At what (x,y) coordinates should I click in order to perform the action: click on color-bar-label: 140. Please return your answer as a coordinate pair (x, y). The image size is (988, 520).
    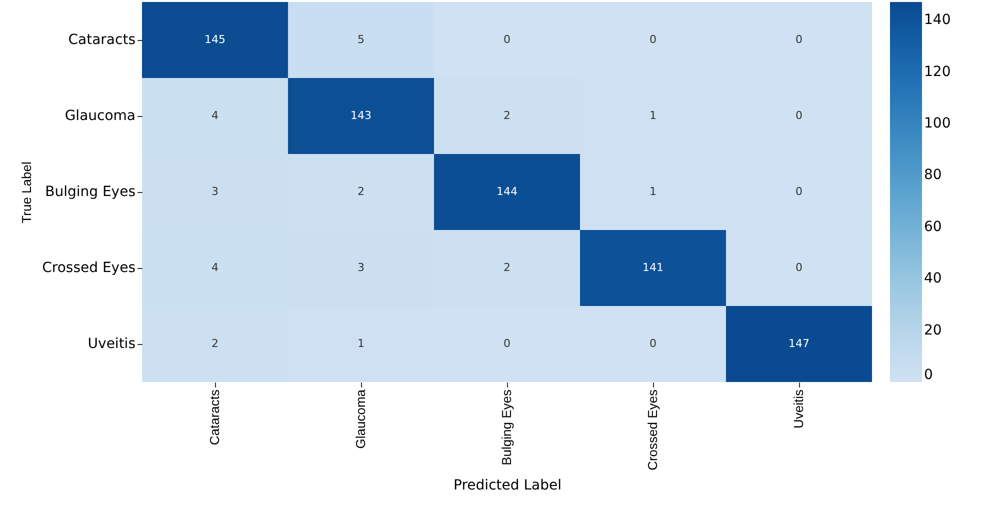
    Looking at the image, I should click on (937, 20).